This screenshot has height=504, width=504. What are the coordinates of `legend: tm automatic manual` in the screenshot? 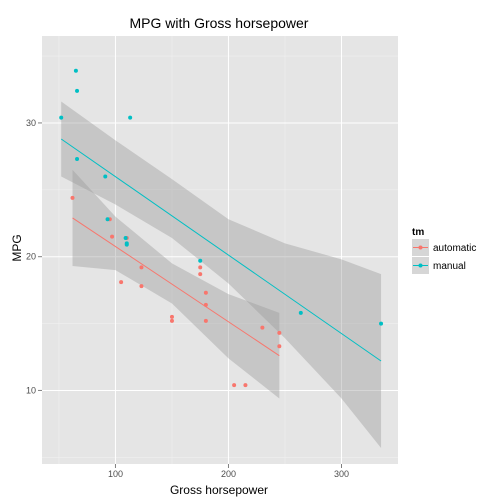 It's located at (444, 250).